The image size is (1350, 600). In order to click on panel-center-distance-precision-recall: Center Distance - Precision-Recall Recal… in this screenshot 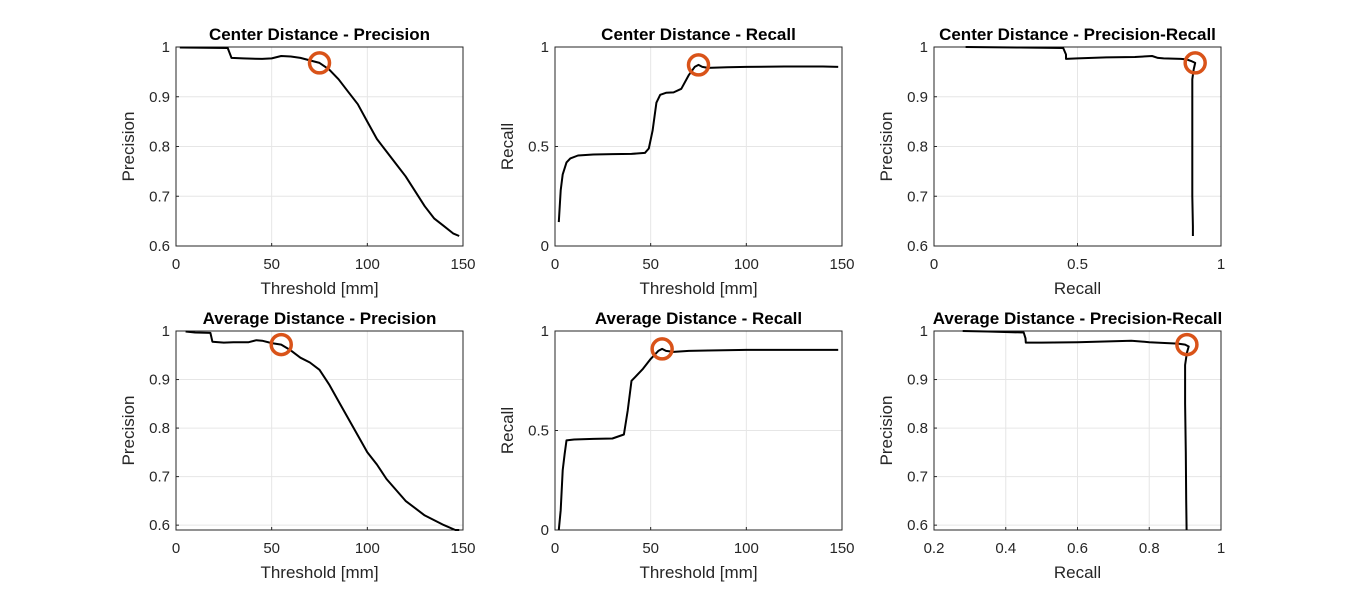, I will do `click(1051, 161)`.